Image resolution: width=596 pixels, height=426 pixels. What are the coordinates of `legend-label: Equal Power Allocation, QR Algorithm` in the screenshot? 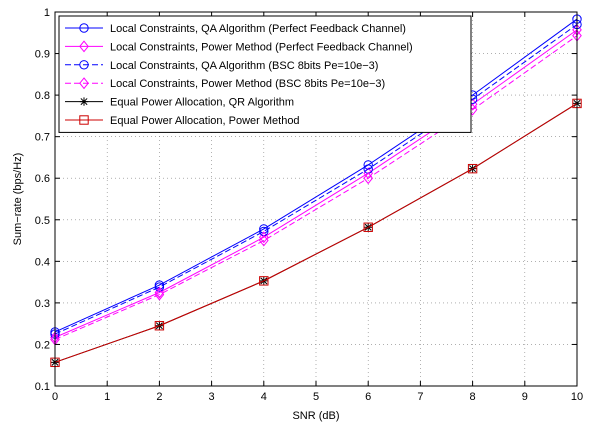 It's located at (202, 103).